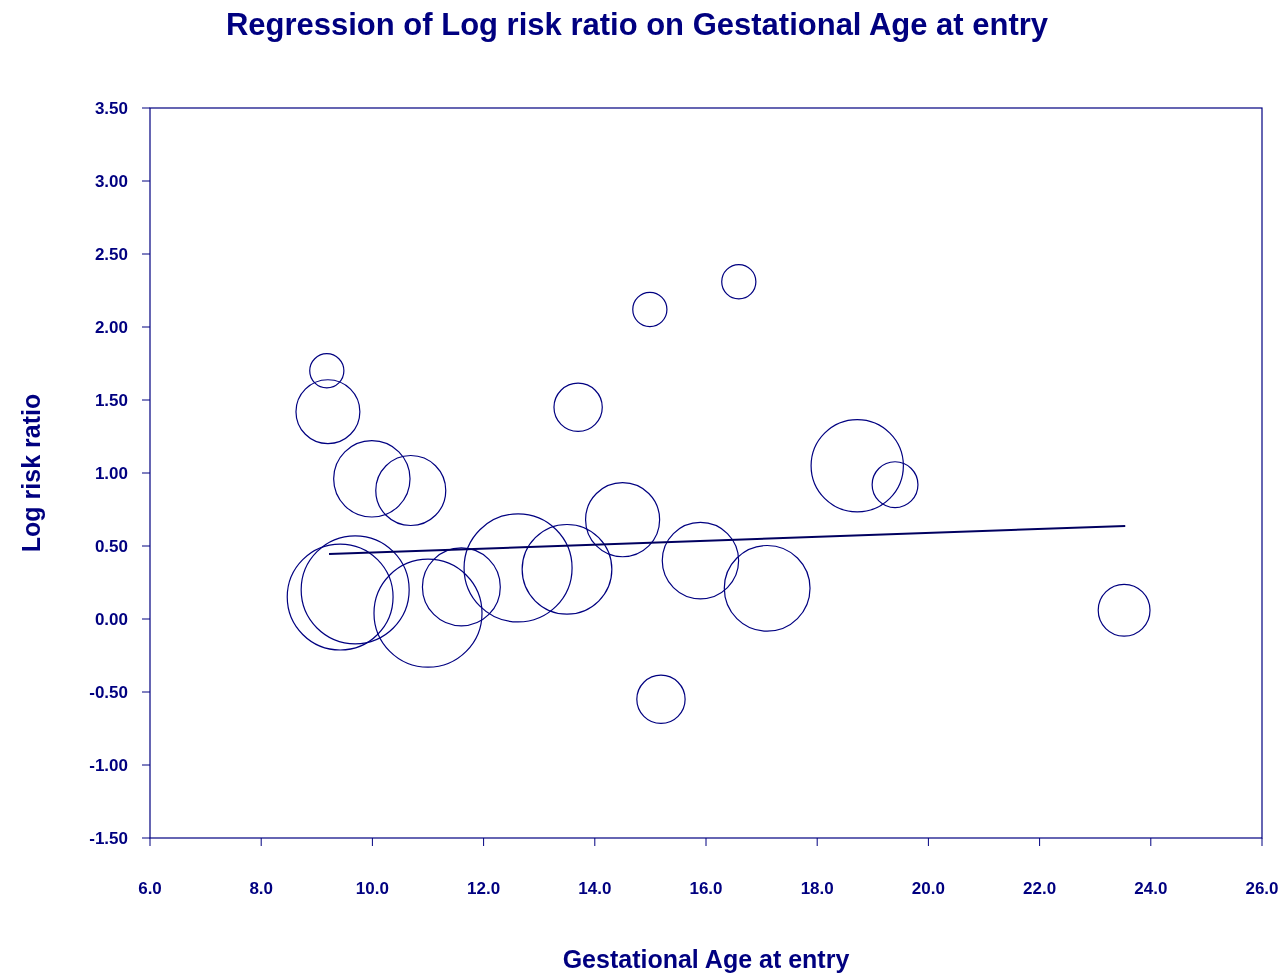 The image size is (1287, 979). Describe the element at coordinates (111, 254) in the screenshot. I see `y-tick-label: 2.50` at that location.